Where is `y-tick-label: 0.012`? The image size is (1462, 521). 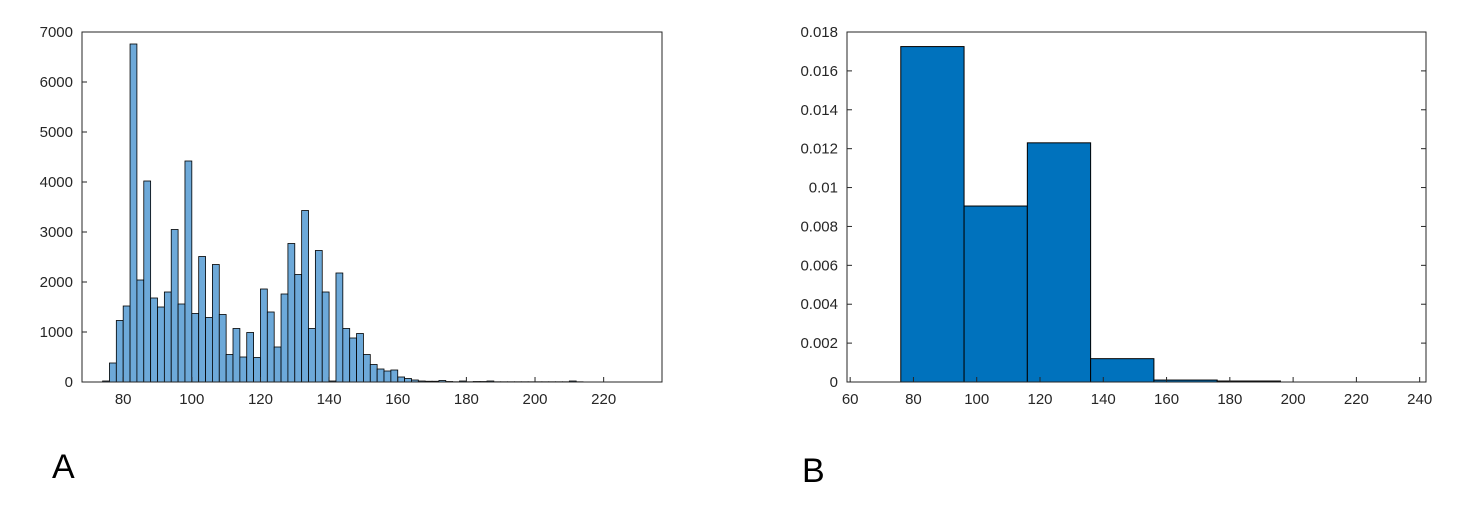
y-tick-label: 0.012 is located at coordinates (819, 149).